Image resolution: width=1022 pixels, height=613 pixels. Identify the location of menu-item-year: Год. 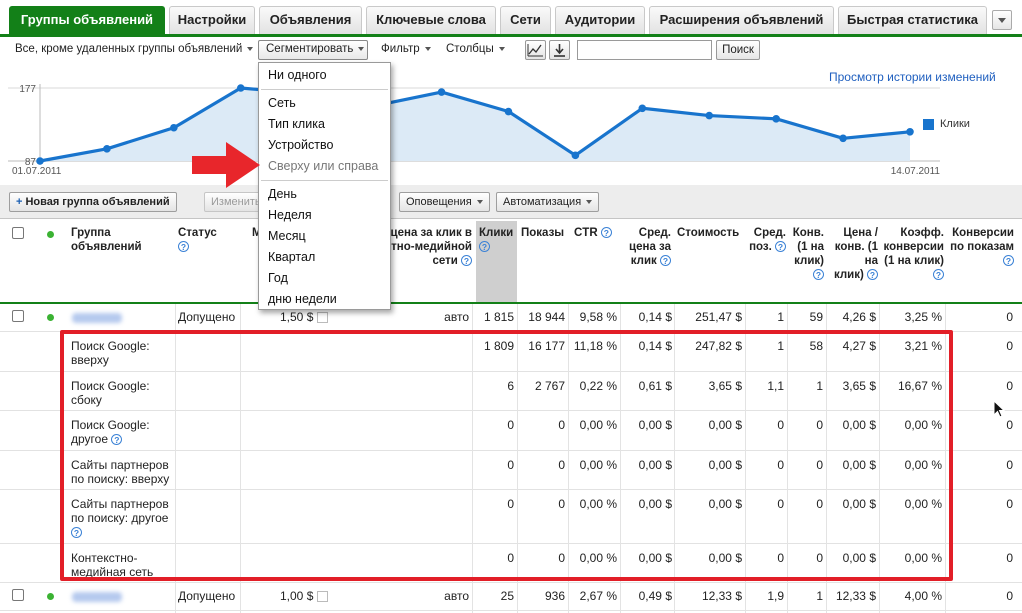
(278, 278).